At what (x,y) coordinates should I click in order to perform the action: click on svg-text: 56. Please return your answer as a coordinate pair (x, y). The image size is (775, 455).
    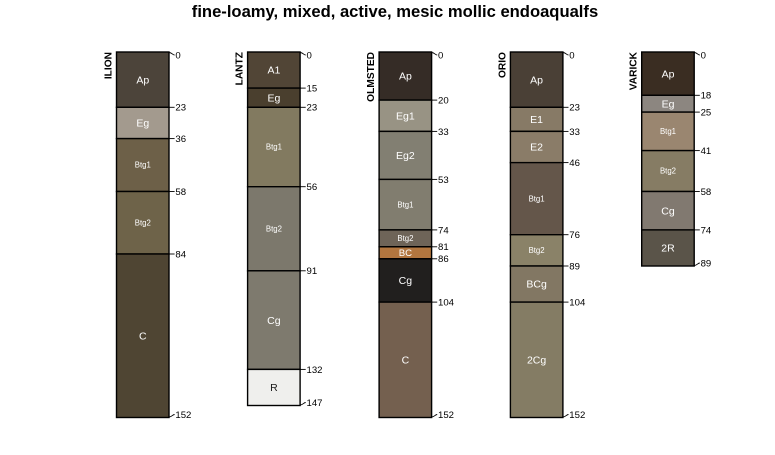
    Looking at the image, I should click on (312, 187).